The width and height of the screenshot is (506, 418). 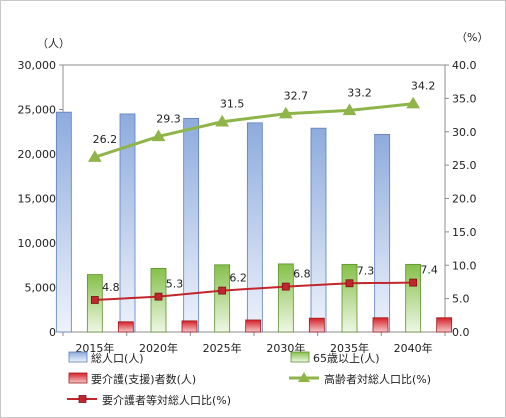 I want to click on data-label: 6.8, so click(x=302, y=274).